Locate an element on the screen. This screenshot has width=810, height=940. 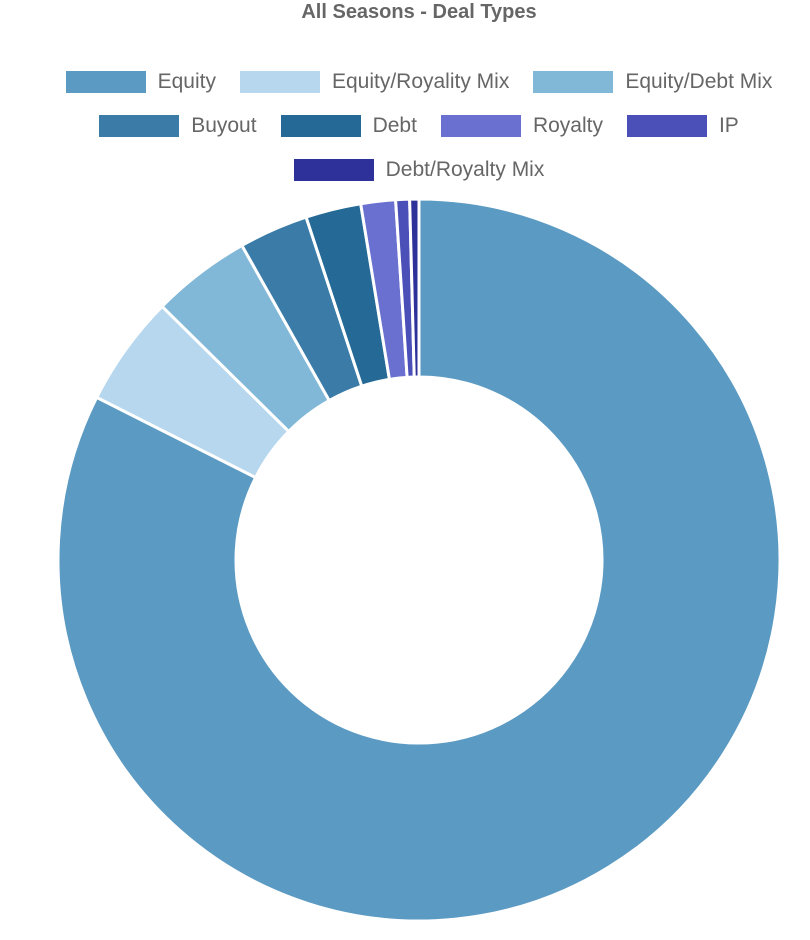
legend-item-equity-royality-mix: Equity/Royality Mix is located at coordinates (374, 82).